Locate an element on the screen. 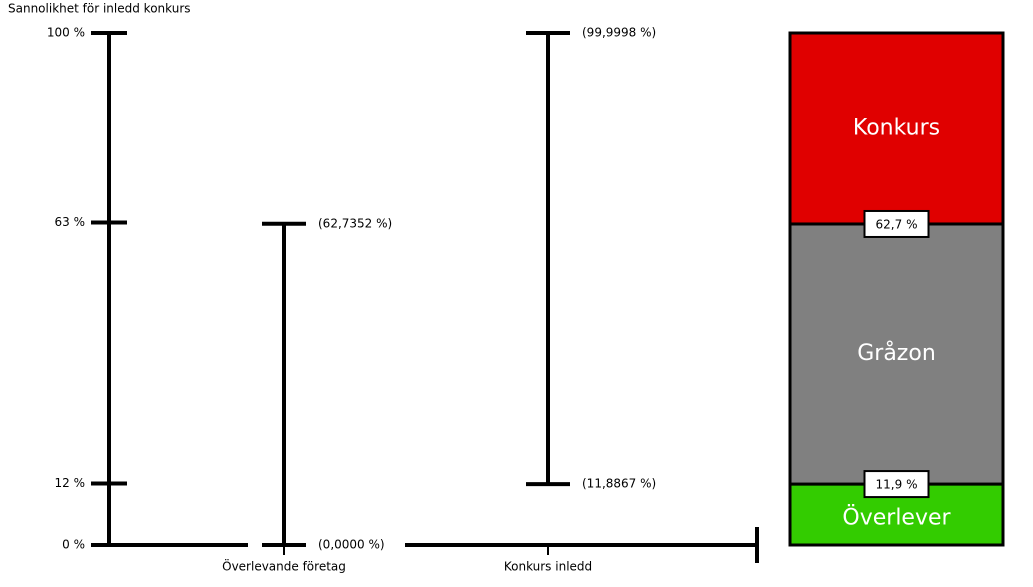 This screenshot has height=587, width=1033. zone-label: Konkurs is located at coordinates (896, 127).